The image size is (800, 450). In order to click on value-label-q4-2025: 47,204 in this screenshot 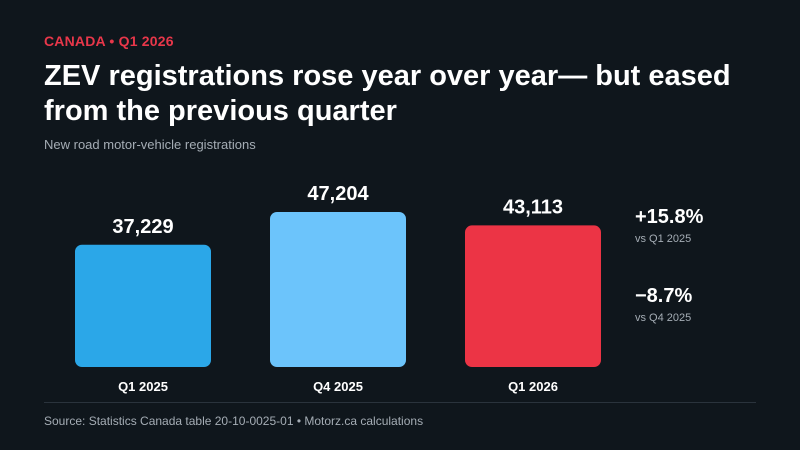, I will do `click(338, 194)`.